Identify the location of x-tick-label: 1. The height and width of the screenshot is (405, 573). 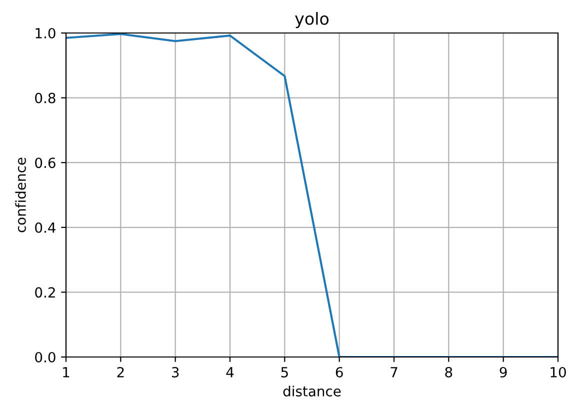
(66, 372).